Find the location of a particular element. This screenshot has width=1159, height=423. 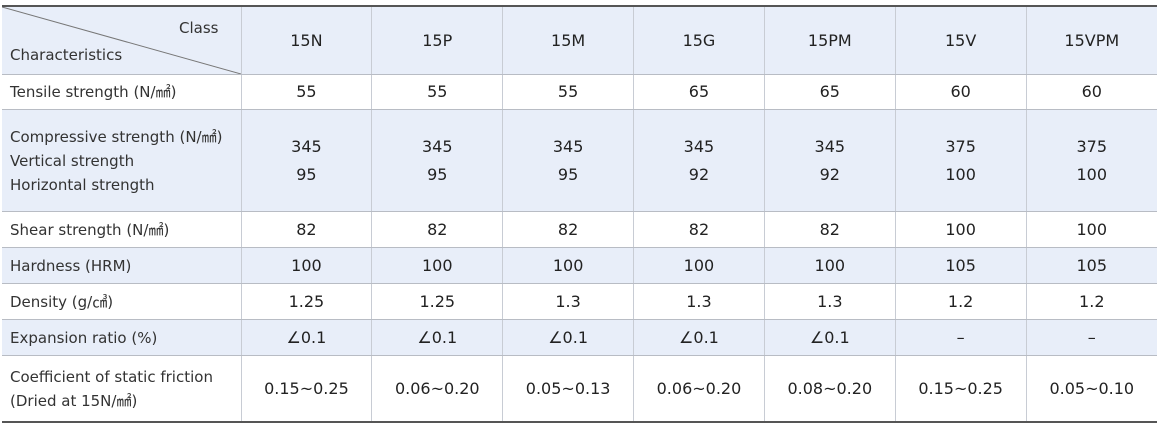

label-line: Tensile strength (N/㎟) is located at coordinates (93, 92).